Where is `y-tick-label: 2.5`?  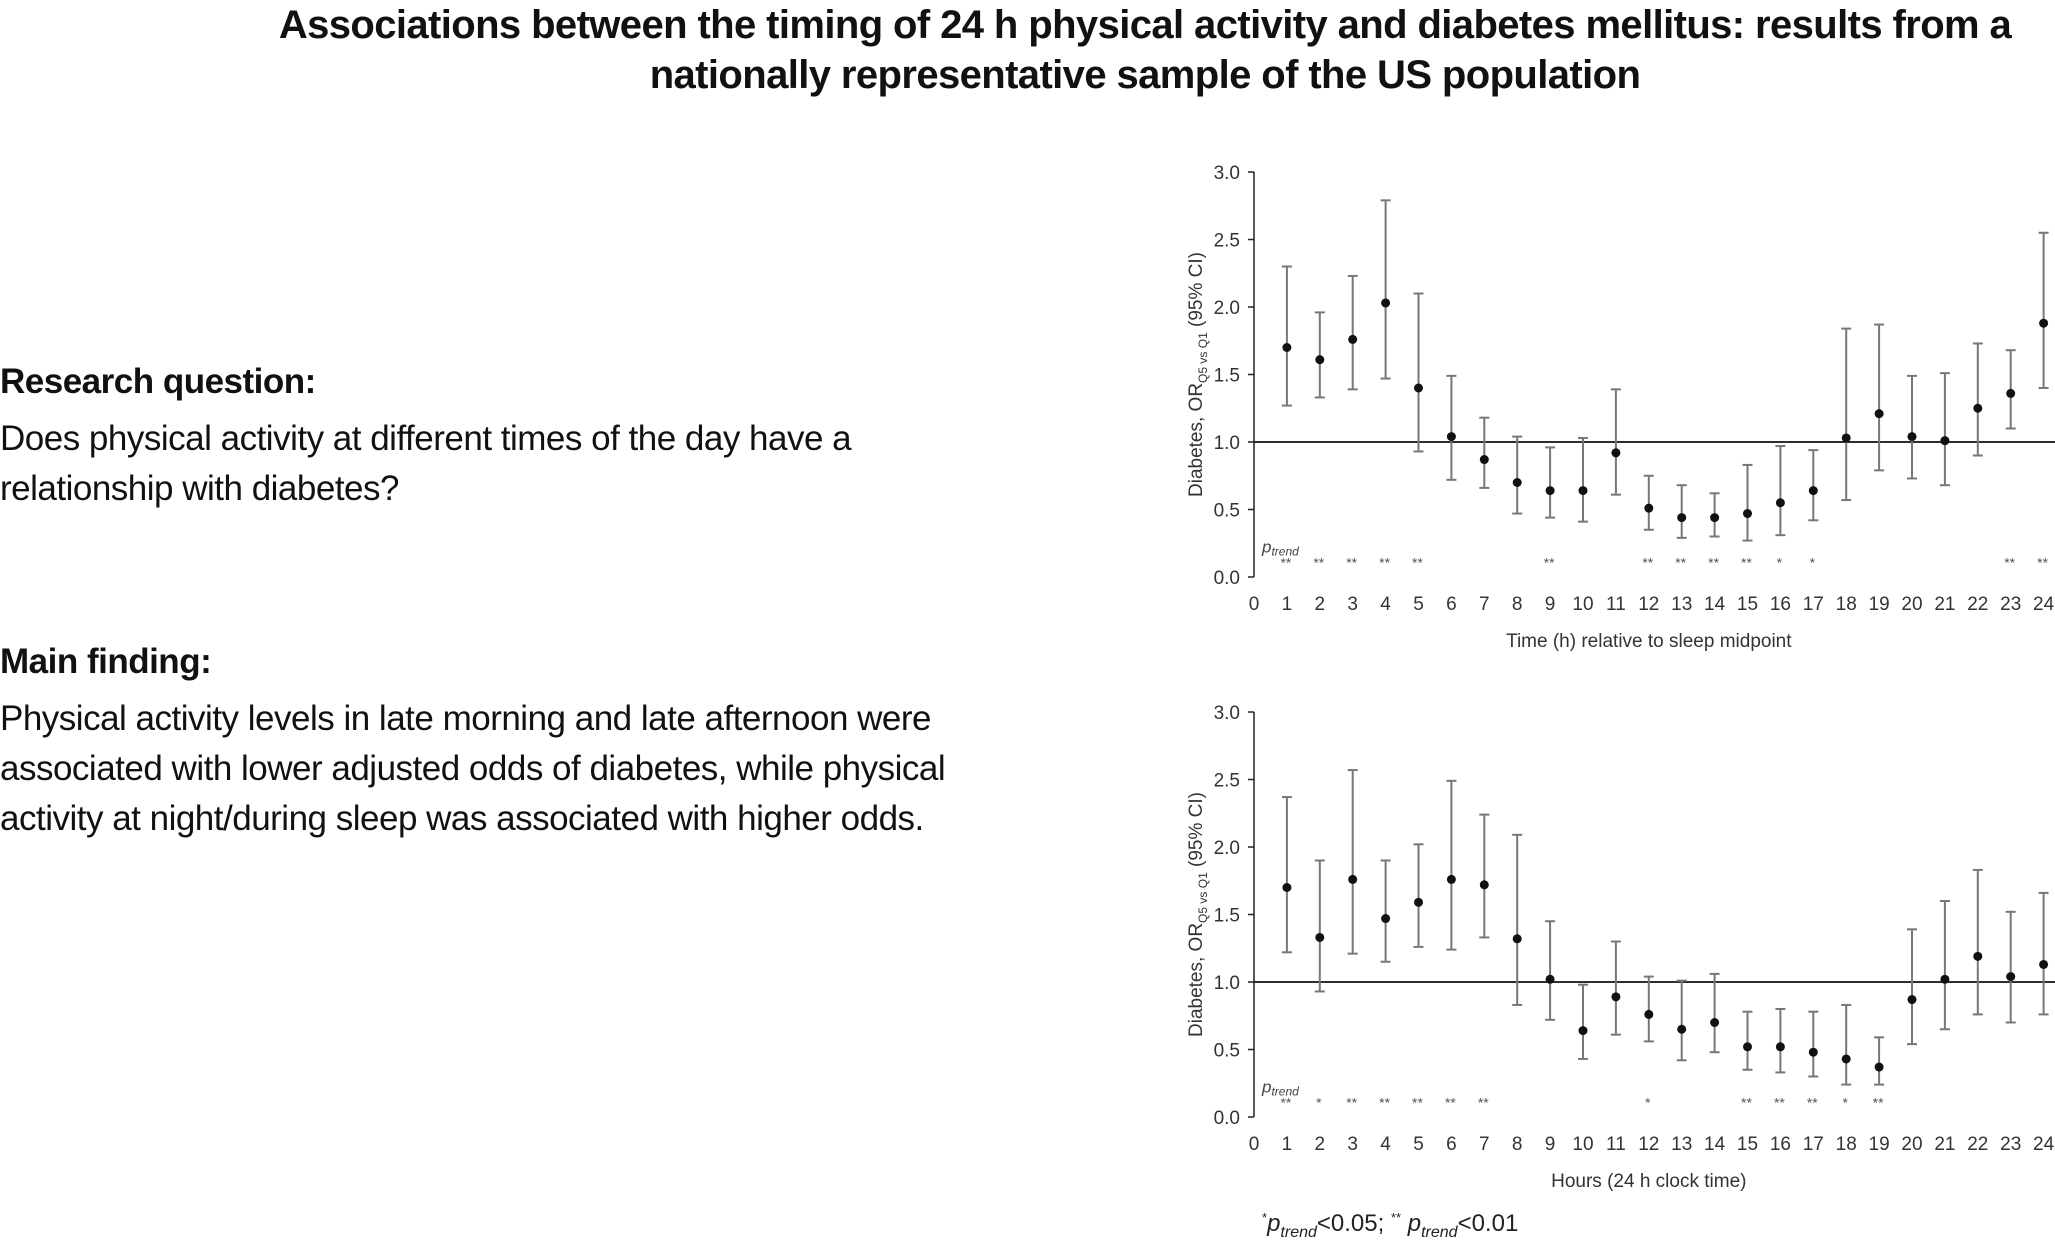
y-tick-label: 2.5 is located at coordinates (1227, 781).